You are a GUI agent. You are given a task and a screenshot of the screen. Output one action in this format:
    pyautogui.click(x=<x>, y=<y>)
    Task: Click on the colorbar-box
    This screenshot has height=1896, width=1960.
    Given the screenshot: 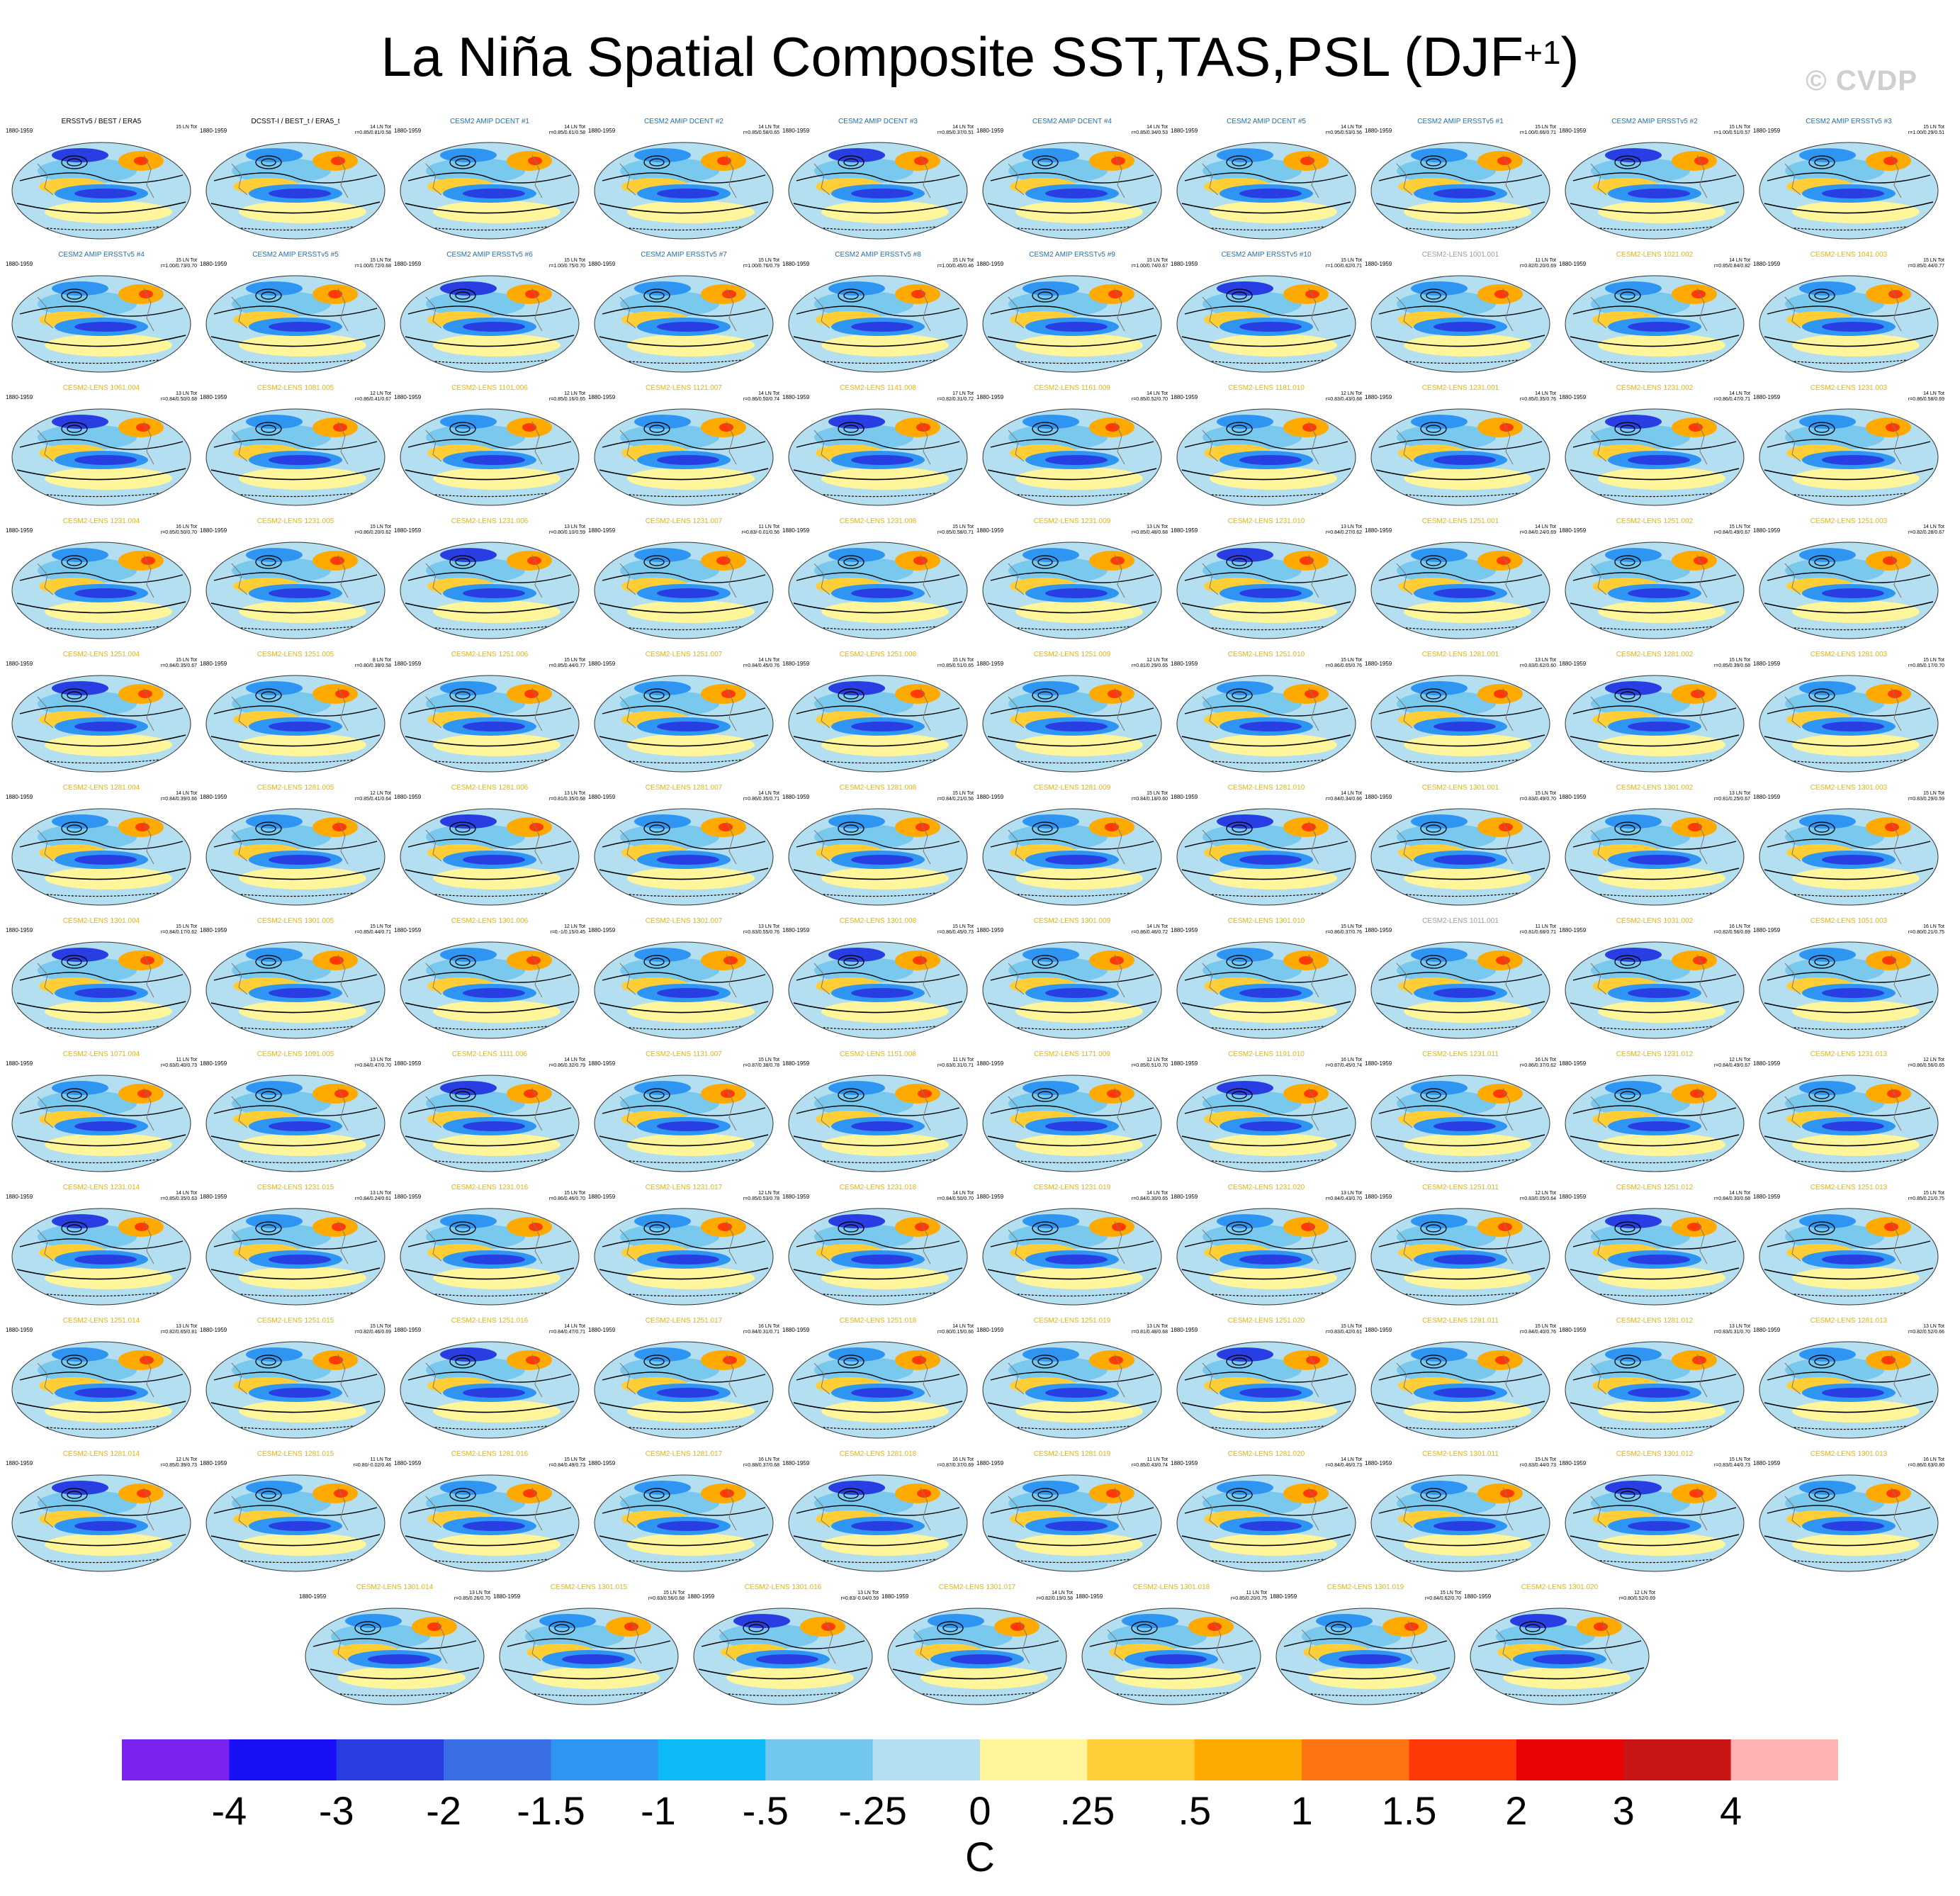 What is the action you would take?
    pyautogui.click(x=927, y=1759)
    